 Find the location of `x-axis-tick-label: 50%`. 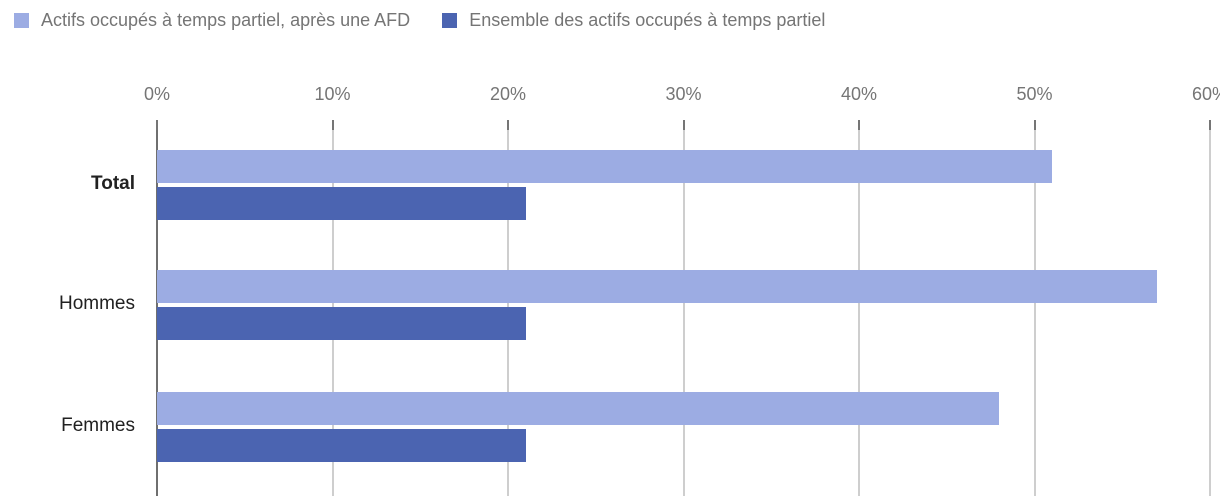

x-axis-tick-label: 50% is located at coordinates (1034, 94).